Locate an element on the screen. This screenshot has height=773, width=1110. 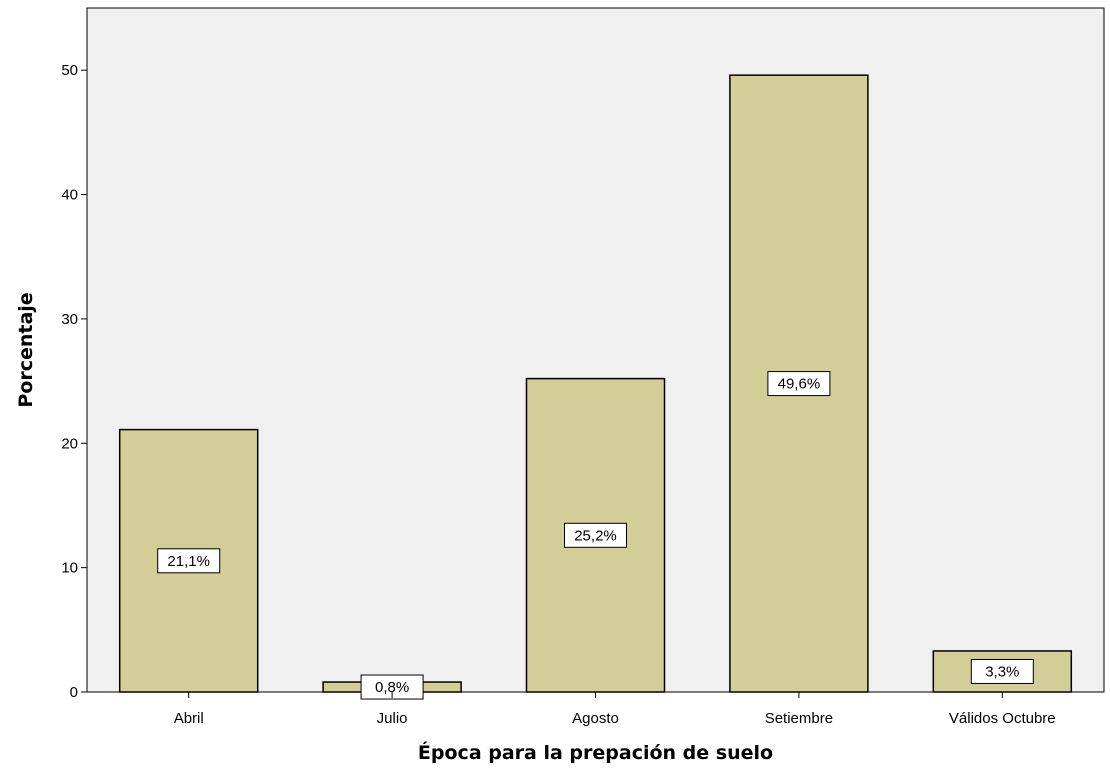
x-tick-label: Julio is located at coordinates (392, 718).